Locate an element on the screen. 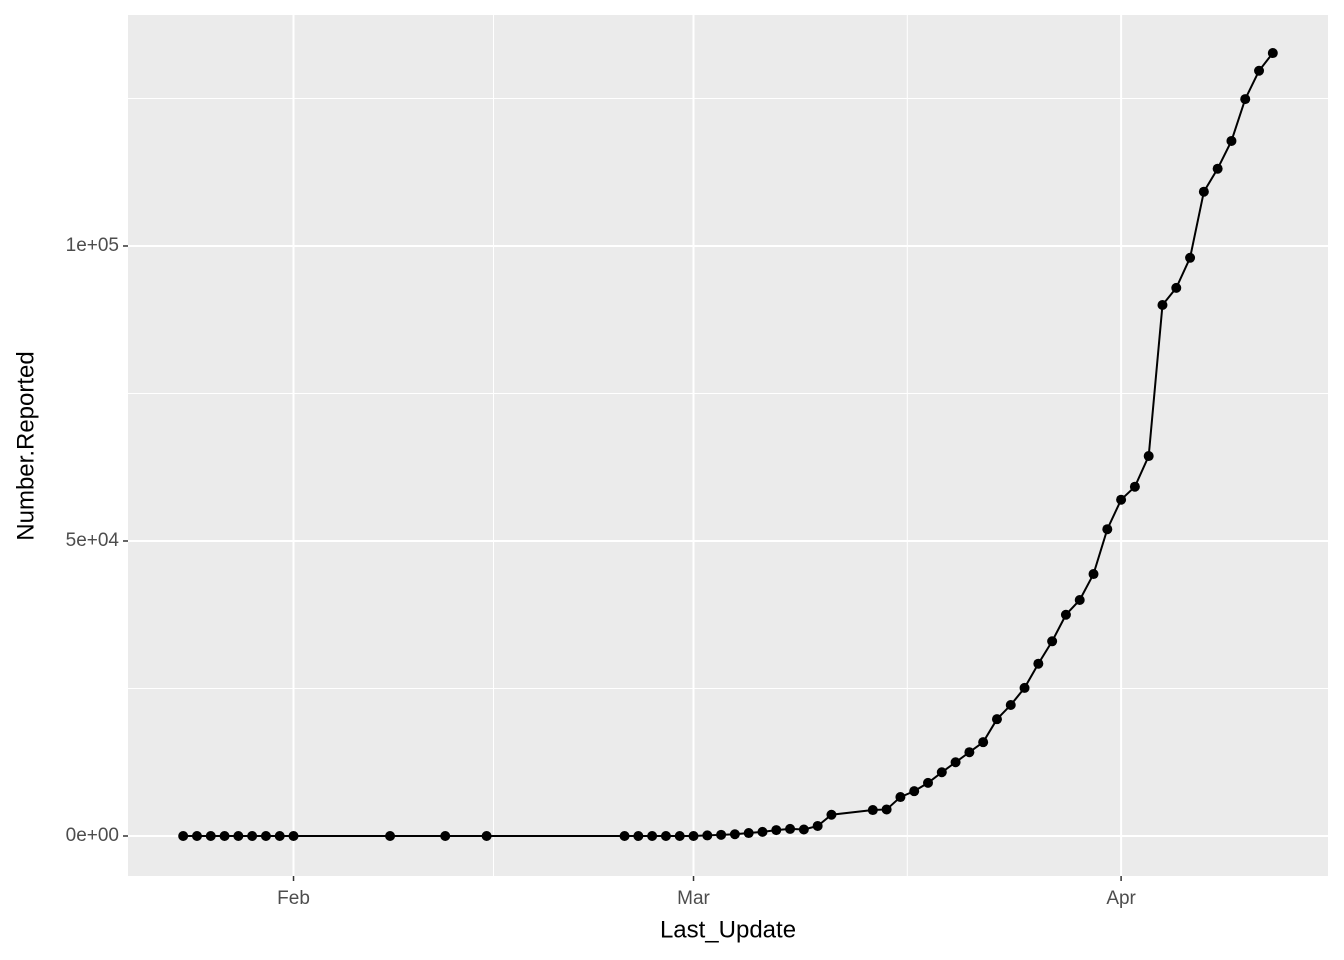 This screenshot has height=960, width=1344. x-tick-label: Apr is located at coordinates (1121, 898).